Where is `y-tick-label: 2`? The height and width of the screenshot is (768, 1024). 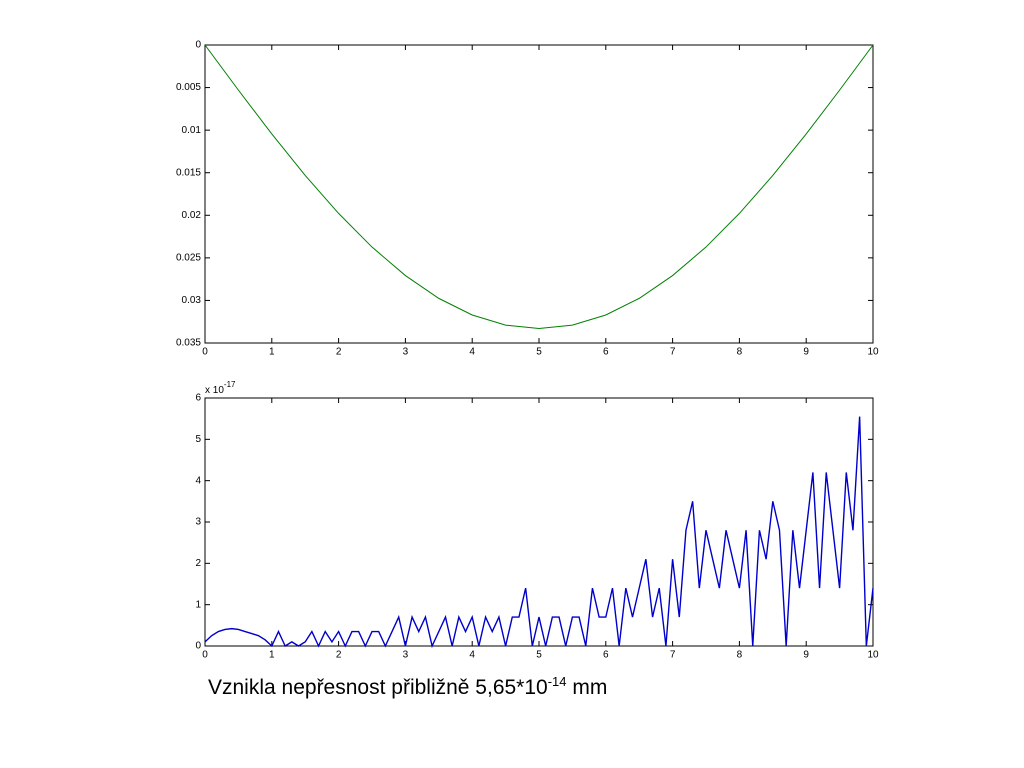
y-tick-label: 2 is located at coordinates (198, 563).